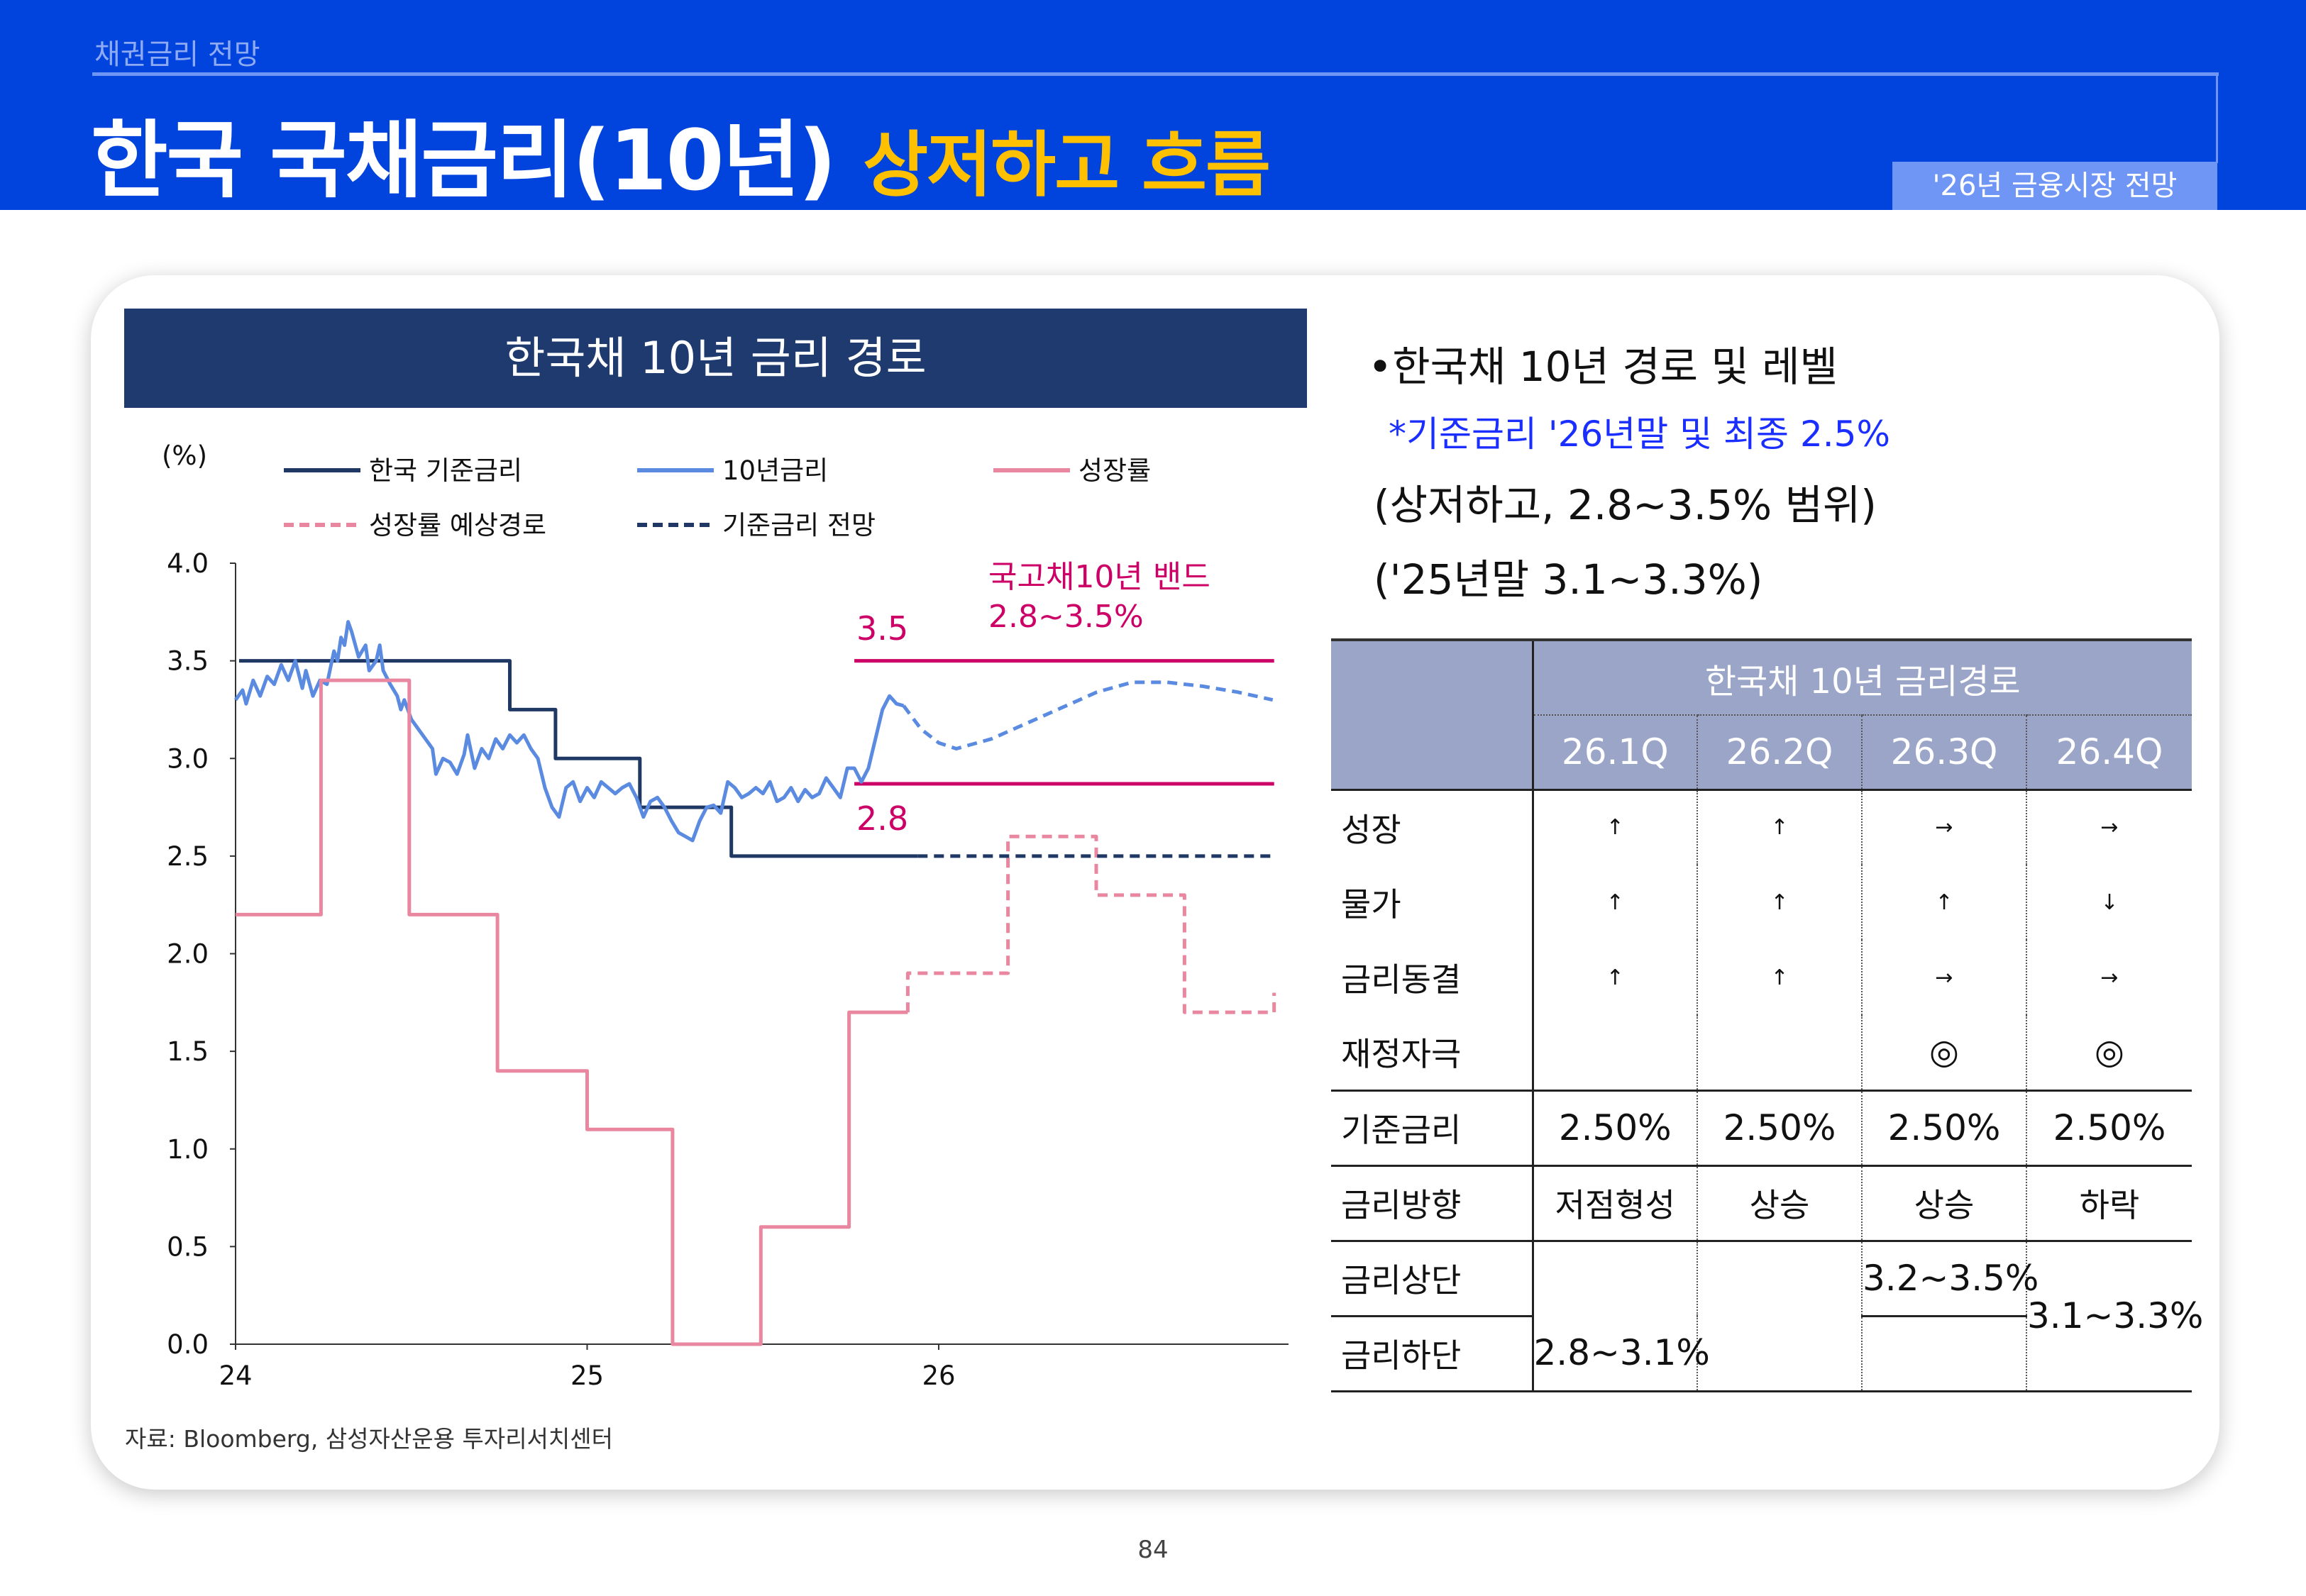 This screenshot has width=2306, height=1596. Describe the element at coordinates (464, 160) in the screenshot. I see `page-title-main: 한국 국채금리(10년)` at that location.